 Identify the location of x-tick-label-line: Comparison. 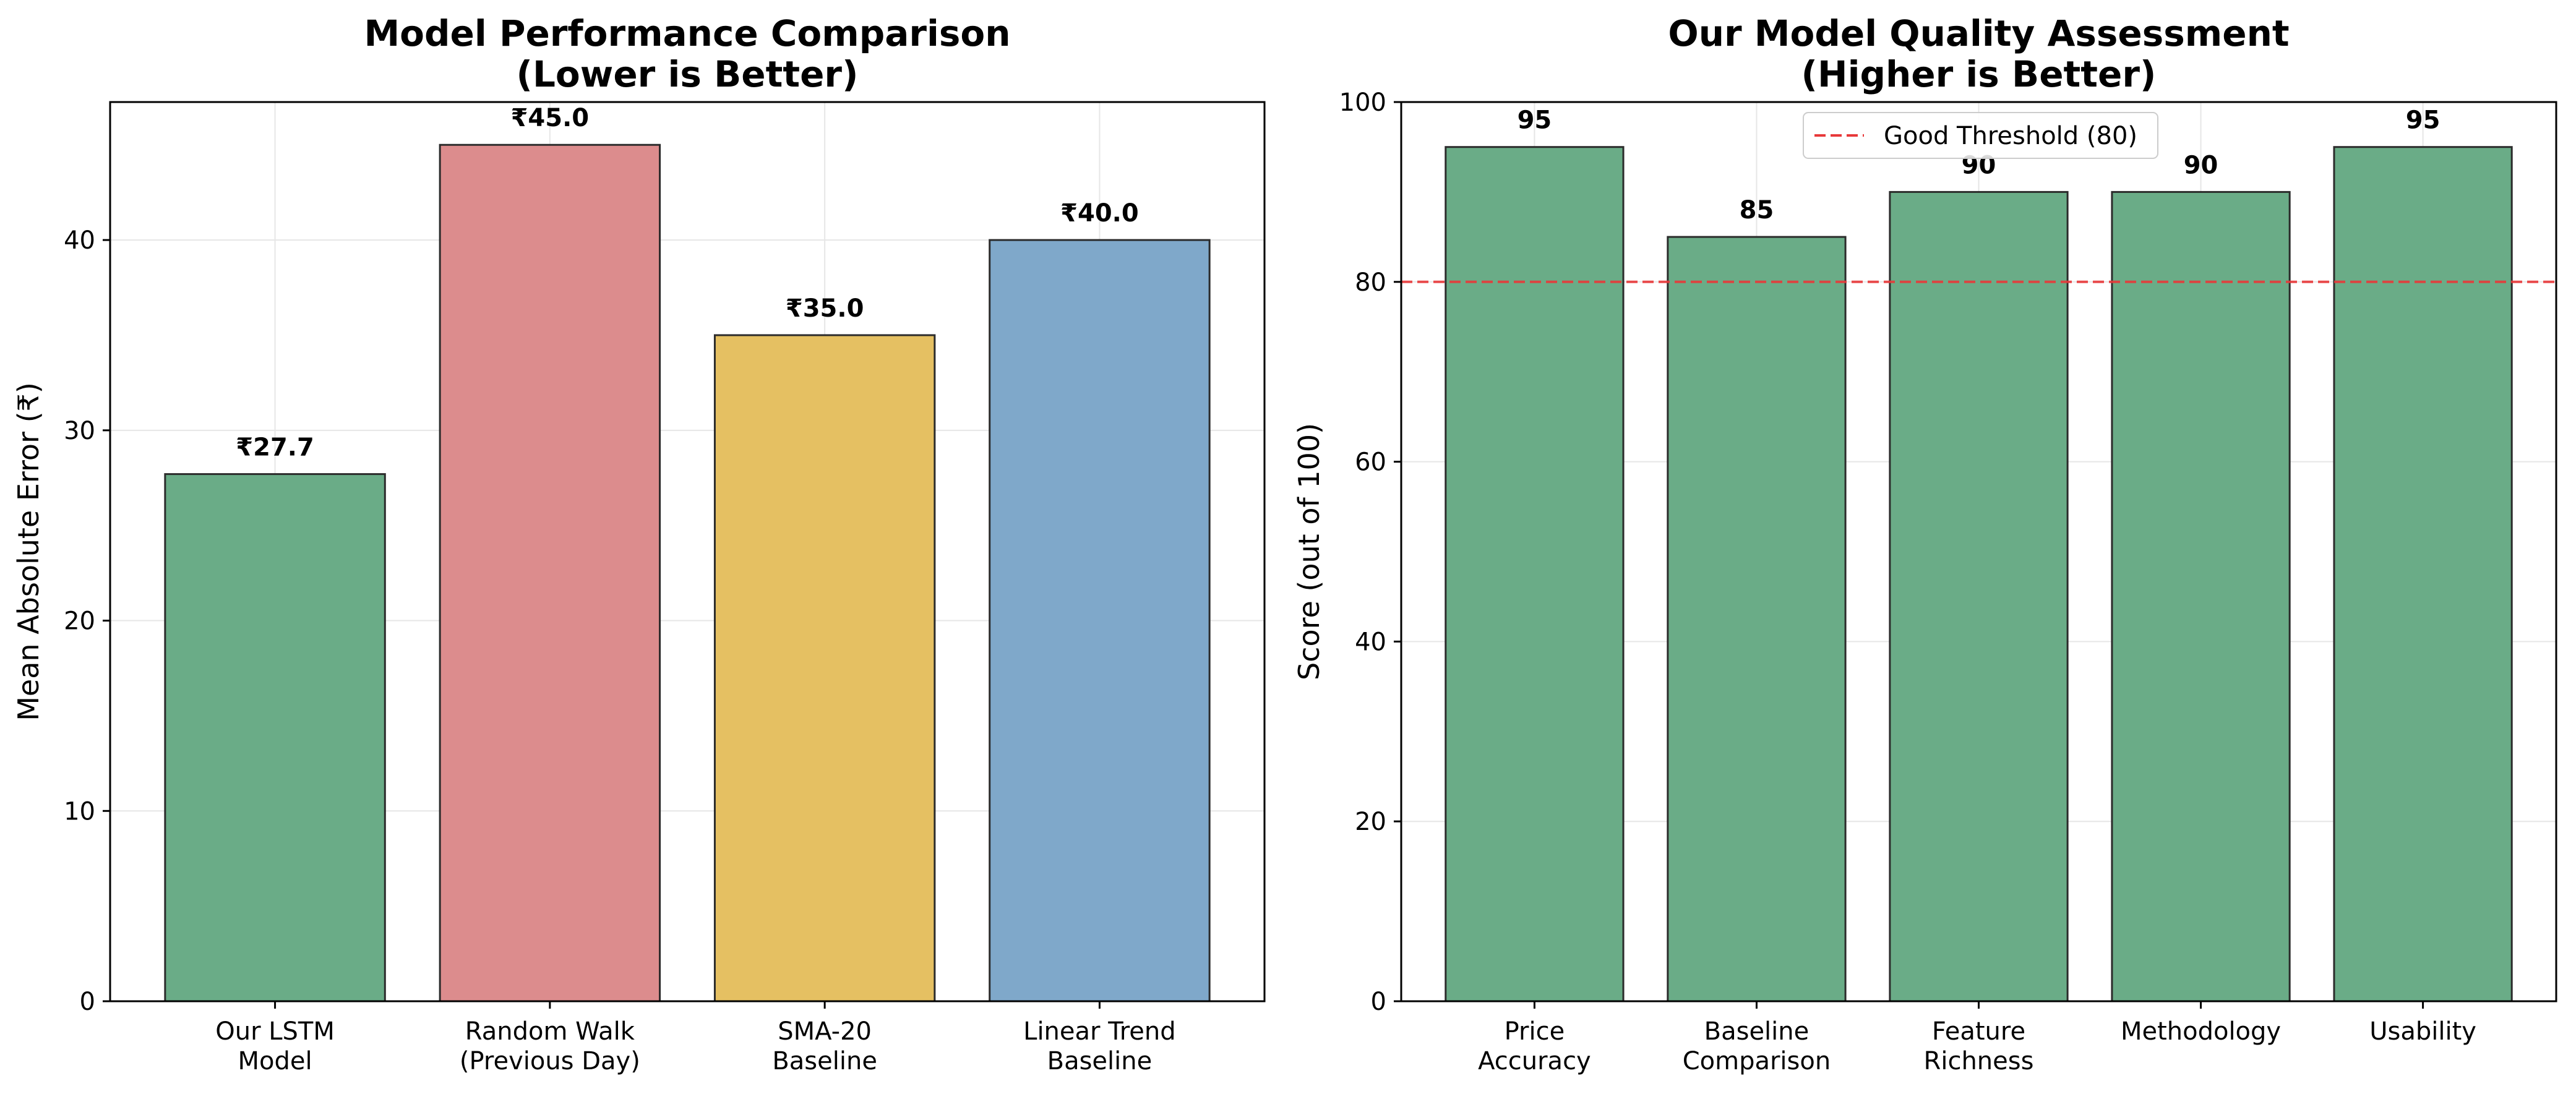
(1757, 1061).